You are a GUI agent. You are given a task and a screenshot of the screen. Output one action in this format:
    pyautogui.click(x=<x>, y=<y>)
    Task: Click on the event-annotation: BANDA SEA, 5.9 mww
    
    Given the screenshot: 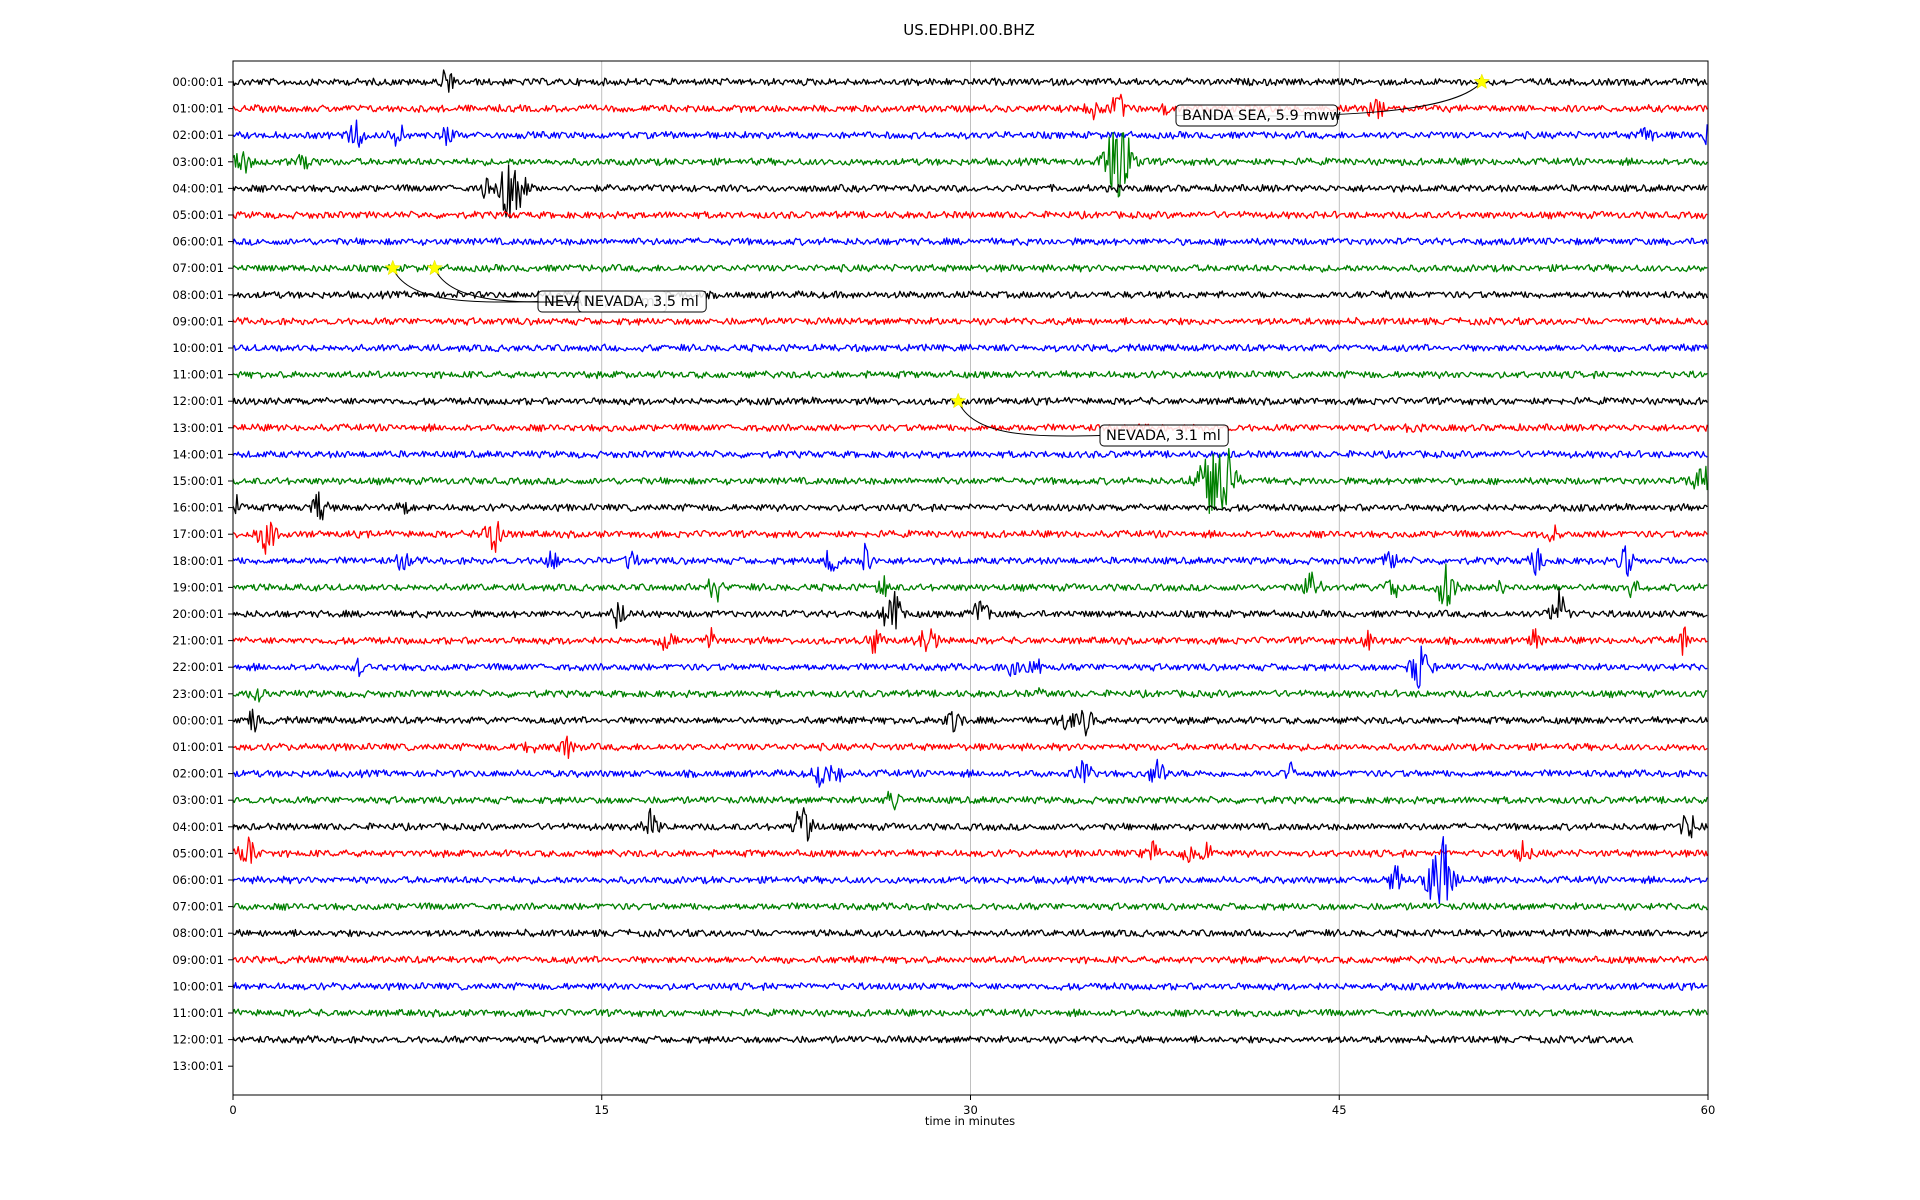 What is the action you would take?
    pyautogui.click(x=1329, y=104)
    